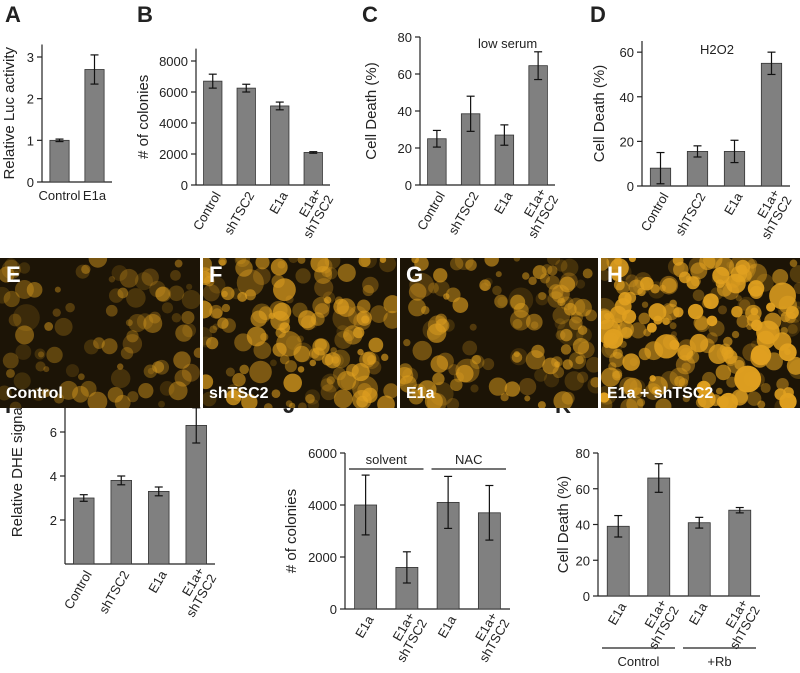 The width and height of the screenshot is (800, 673). What do you see at coordinates (215, 274) in the screenshot?
I see `panel-letter: F` at bounding box center [215, 274].